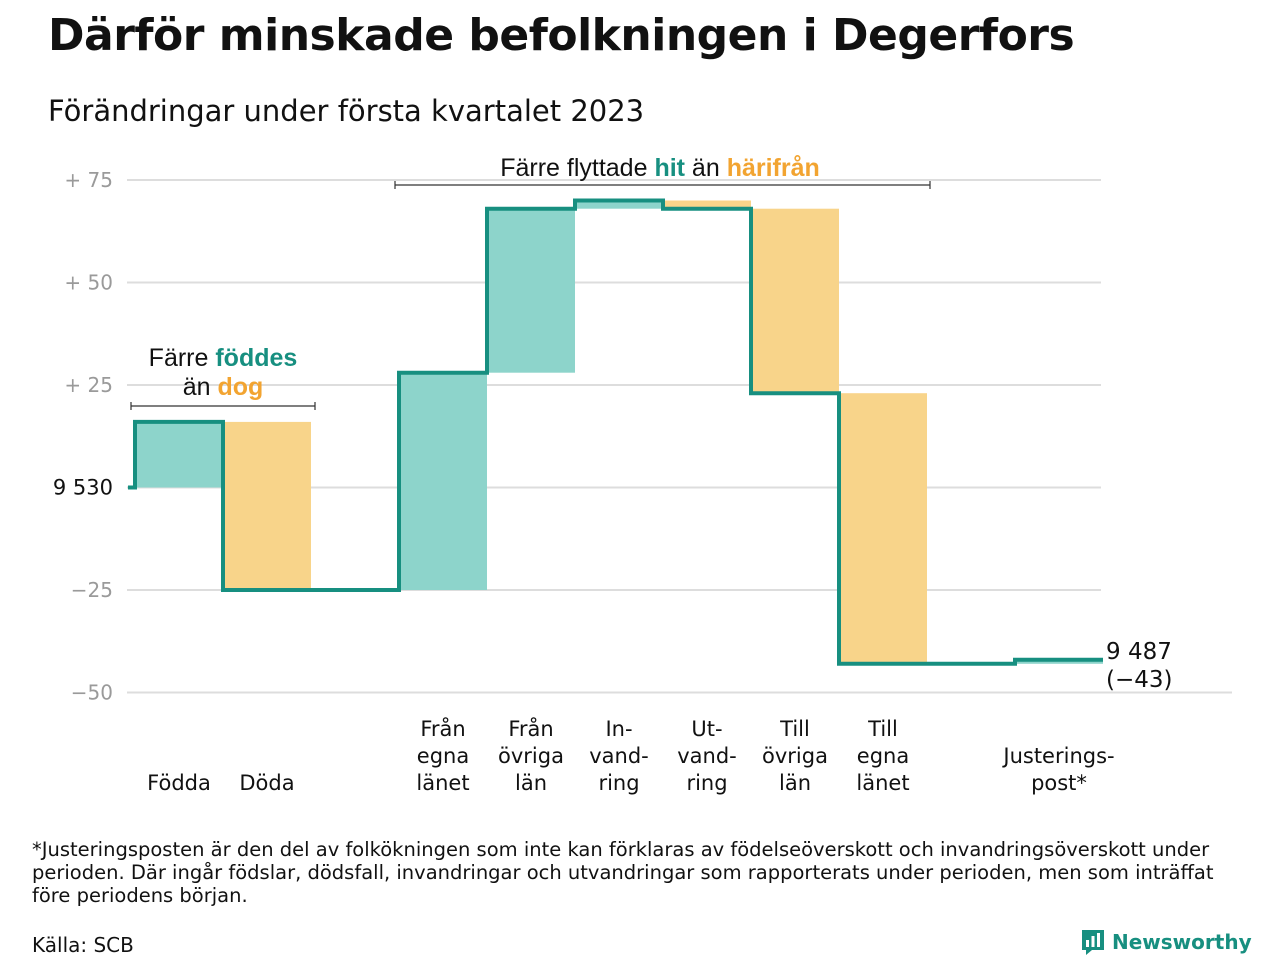 The height and width of the screenshot is (960, 1280). What do you see at coordinates (795, 301) in the screenshot?
I see `bar-Till övriga län` at bounding box center [795, 301].